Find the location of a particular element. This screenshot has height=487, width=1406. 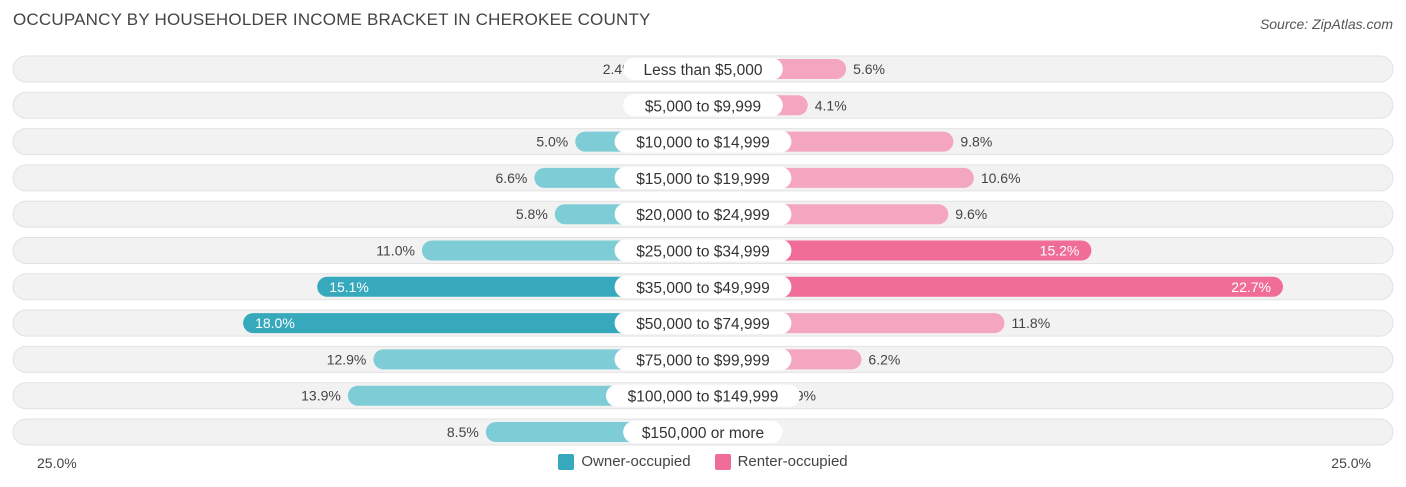

category-label: $35,000 to $49,999 is located at coordinates (703, 288).